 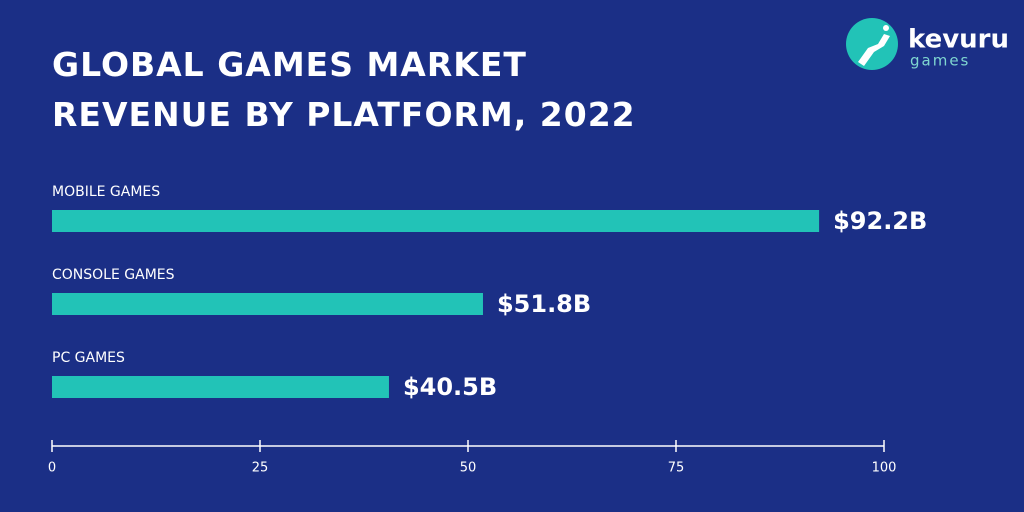 What do you see at coordinates (676, 468) in the screenshot?
I see `x-tick-label: 75` at bounding box center [676, 468].